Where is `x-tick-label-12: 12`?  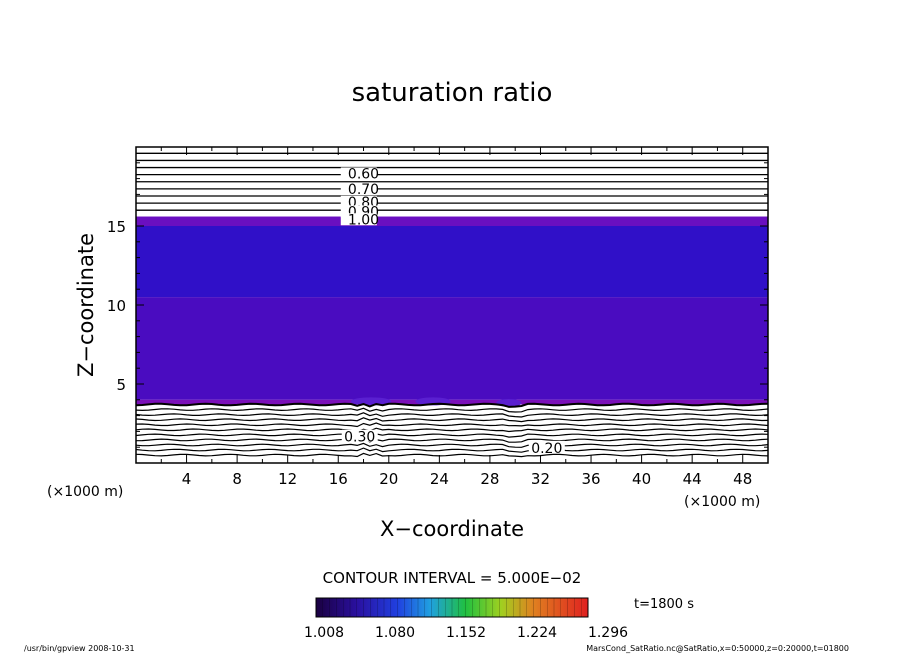 x-tick-label-12: 12 is located at coordinates (287, 479).